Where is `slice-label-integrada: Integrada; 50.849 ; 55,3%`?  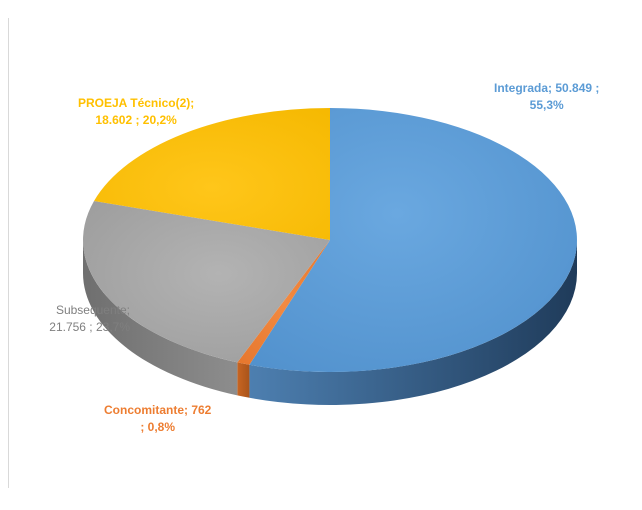 slice-label-integrada: Integrada; 50.849 ; 55,3% is located at coordinates (547, 96).